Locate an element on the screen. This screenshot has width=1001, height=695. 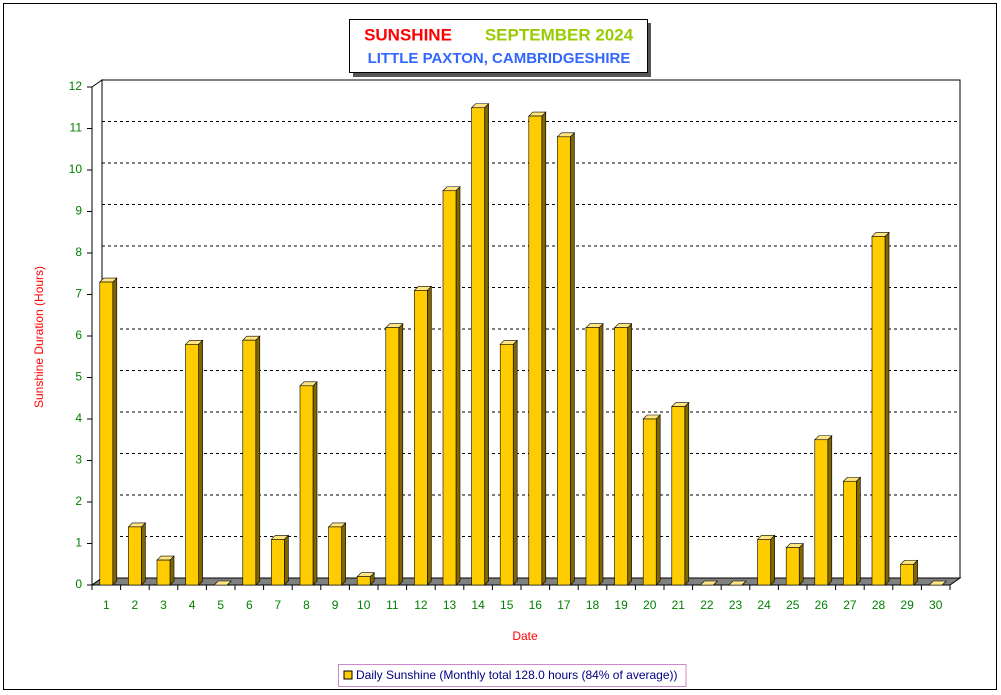
x-tick-label: 3 is located at coordinates (163, 605).